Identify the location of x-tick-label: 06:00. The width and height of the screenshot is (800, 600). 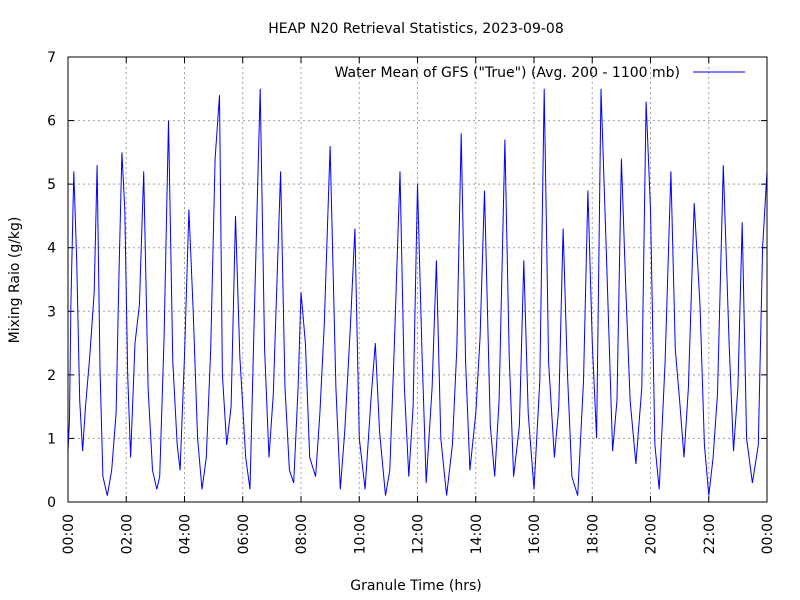
(244, 534).